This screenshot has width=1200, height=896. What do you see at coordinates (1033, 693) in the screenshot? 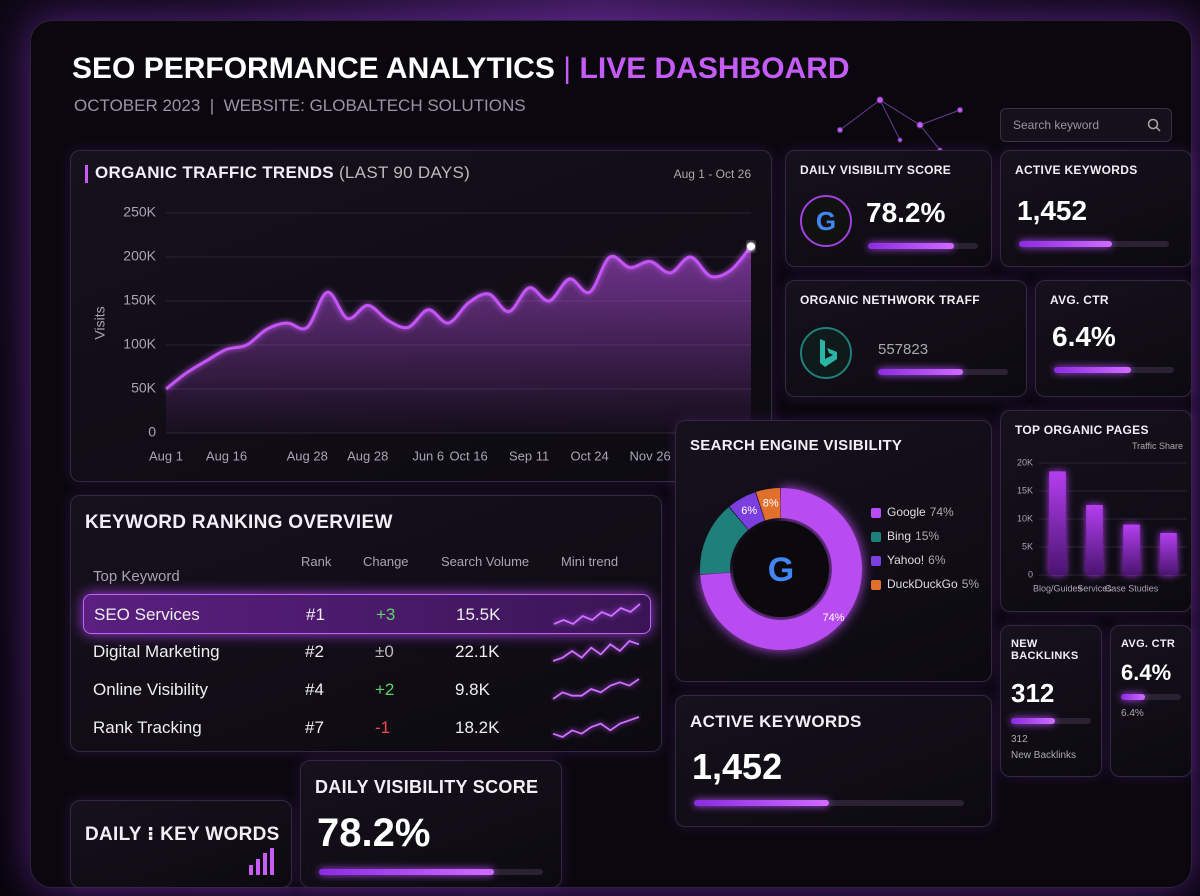
I see `card-value: 312` at bounding box center [1033, 693].